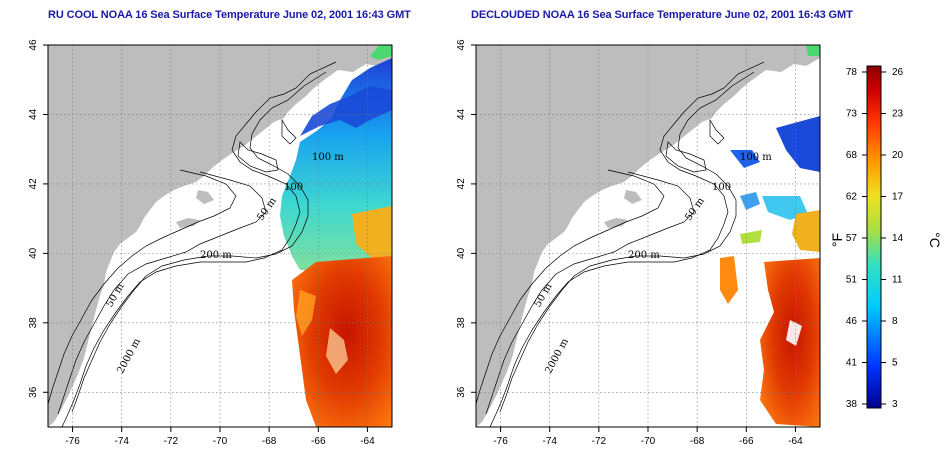 The height and width of the screenshot is (475, 950). What do you see at coordinates (897, 280) in the screenshot?
I see `celsius-tick-label: 11` at bounding box center [897, 280].